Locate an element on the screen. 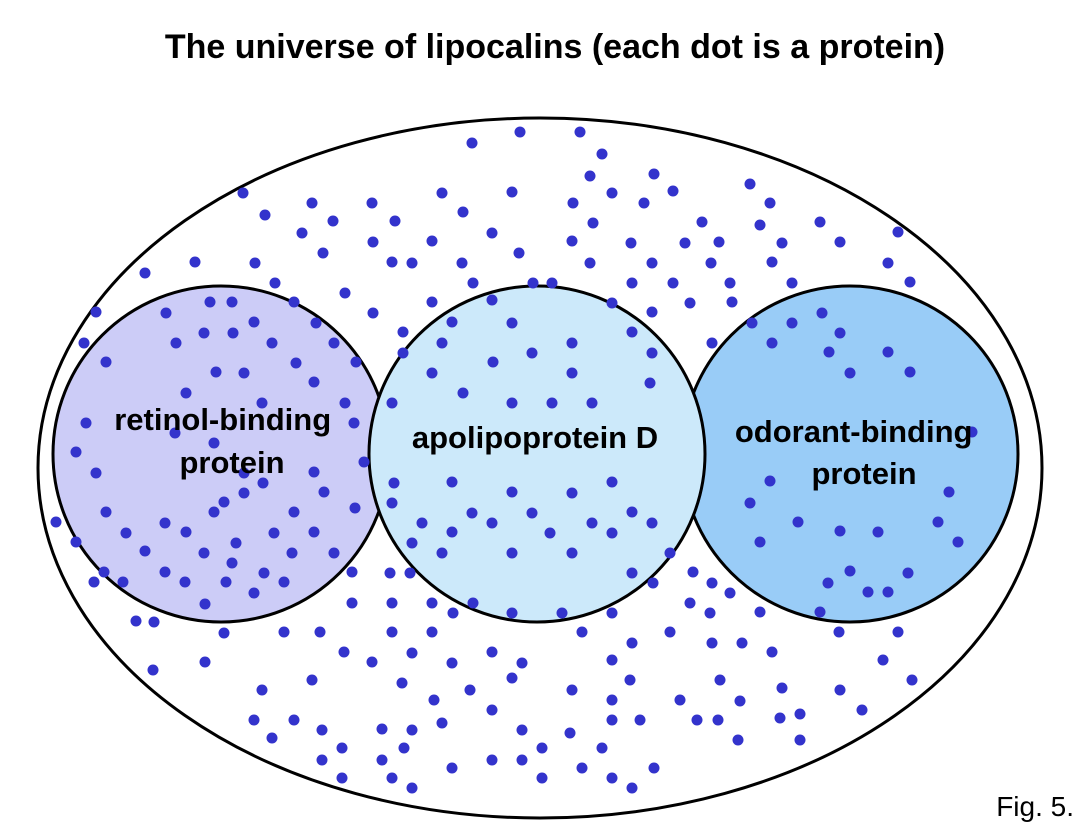 The width and height of the screenshot is (1082, 836). retinol-binding-protein-label-line-1: retinol-binding is located at coordinates (222, 419).